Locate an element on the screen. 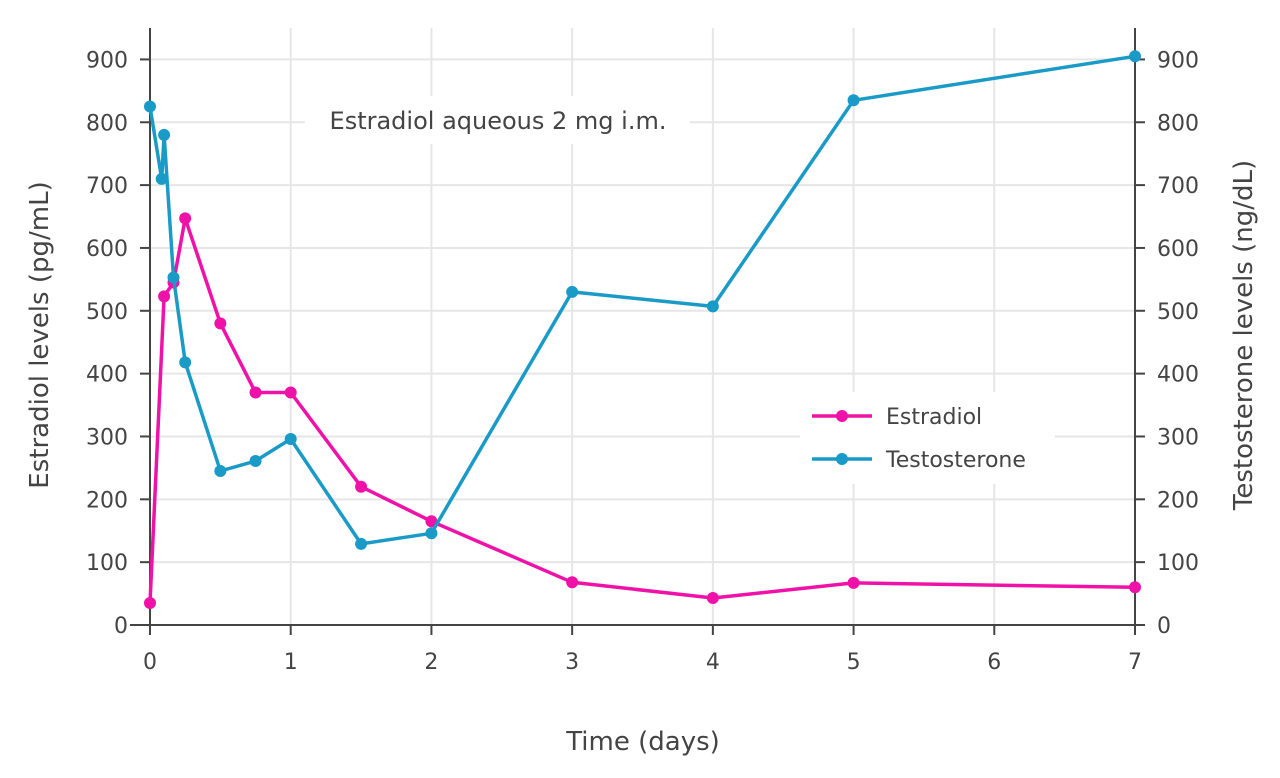 This screenshot has width=1280, height=778. y2-axis-title: Testosterone levels (ng/dL) is located at coordinates (1244, 335).